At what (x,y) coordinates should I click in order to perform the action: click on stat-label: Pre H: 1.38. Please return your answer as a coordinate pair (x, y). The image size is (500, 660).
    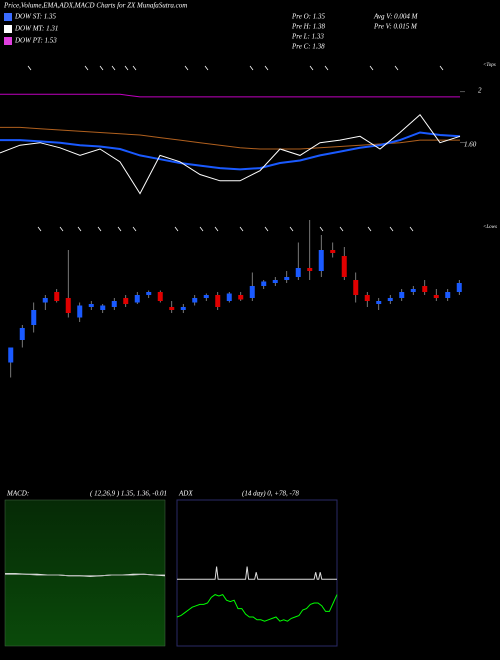
    Looking at the image, I should click on (308, 27).